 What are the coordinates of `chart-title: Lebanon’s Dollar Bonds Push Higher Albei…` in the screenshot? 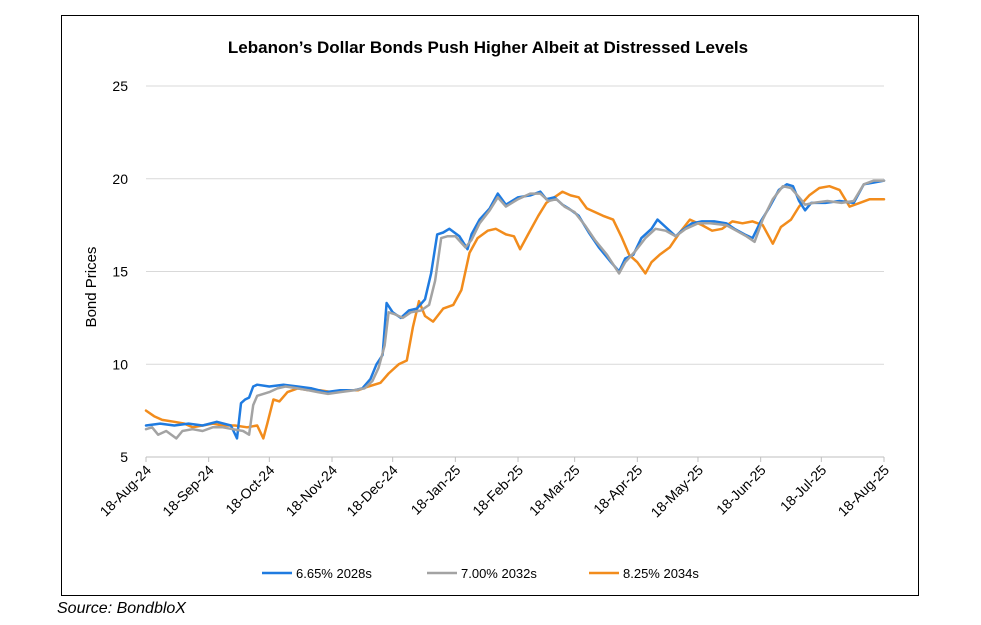 It's located at (488, 47).